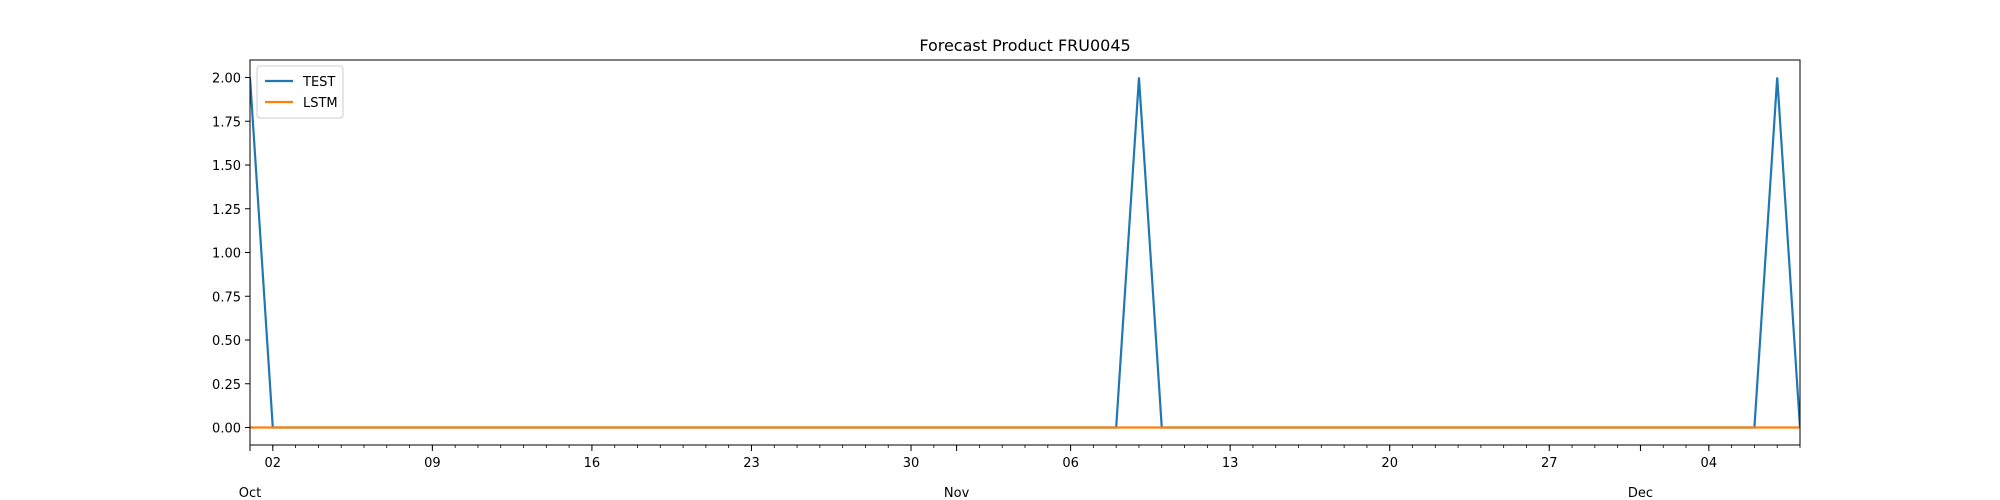  I want to click on y-tick-label: 0.00, so click(226, 429).